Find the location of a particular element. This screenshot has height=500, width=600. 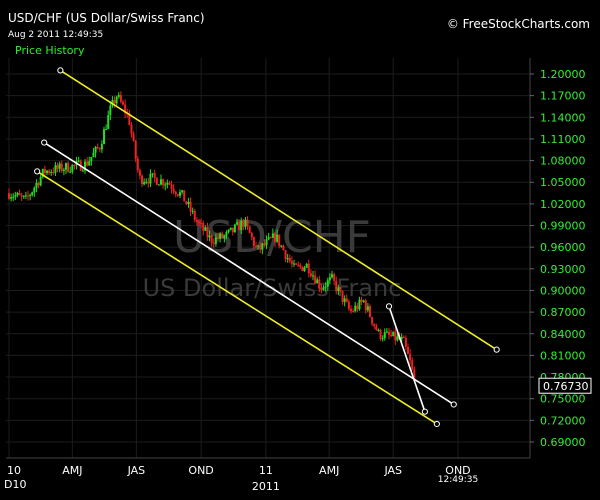

chart-title: USD/CHF (US Dollar/Swiss Franc) is located at coordinates (106, 18).